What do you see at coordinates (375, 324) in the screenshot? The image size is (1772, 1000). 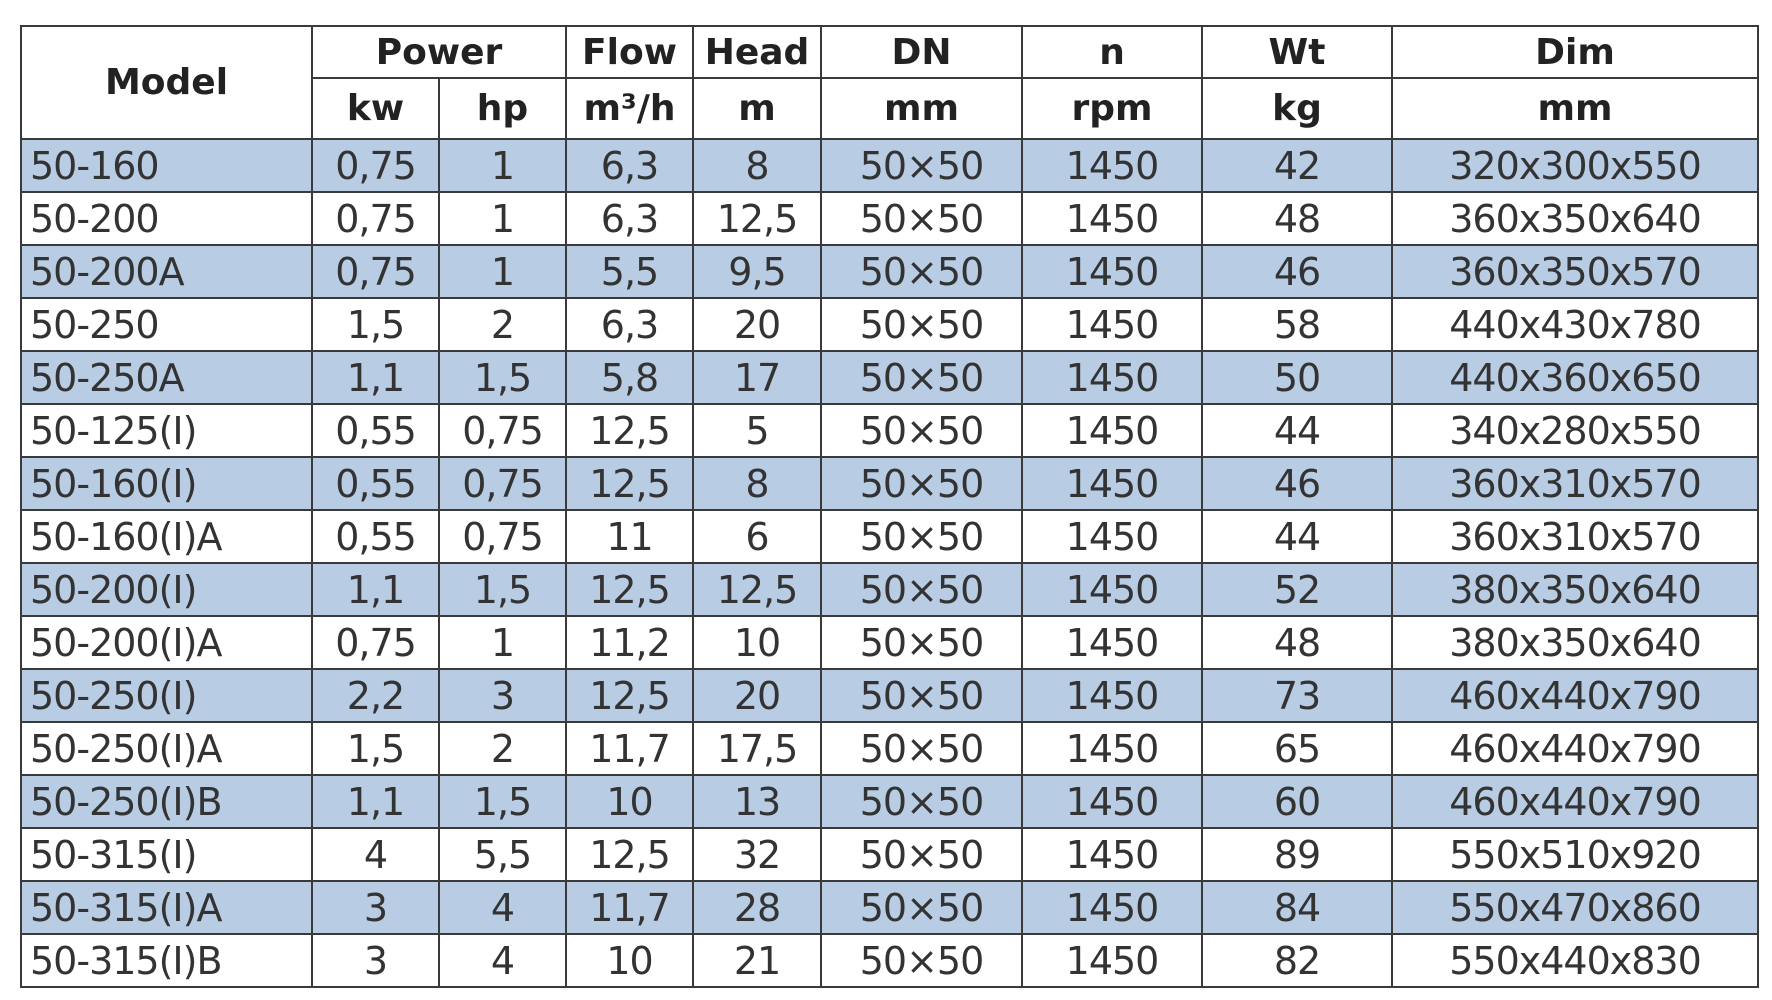 I see `cell-kw: 1,5` at bounding box center [375, 324].